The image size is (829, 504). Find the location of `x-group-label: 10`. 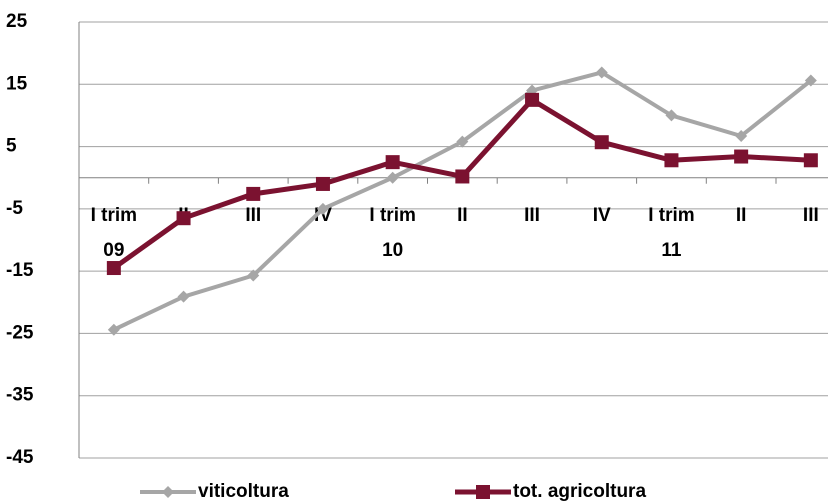

x-group-label: 10 is located at coordinates (392, 250).